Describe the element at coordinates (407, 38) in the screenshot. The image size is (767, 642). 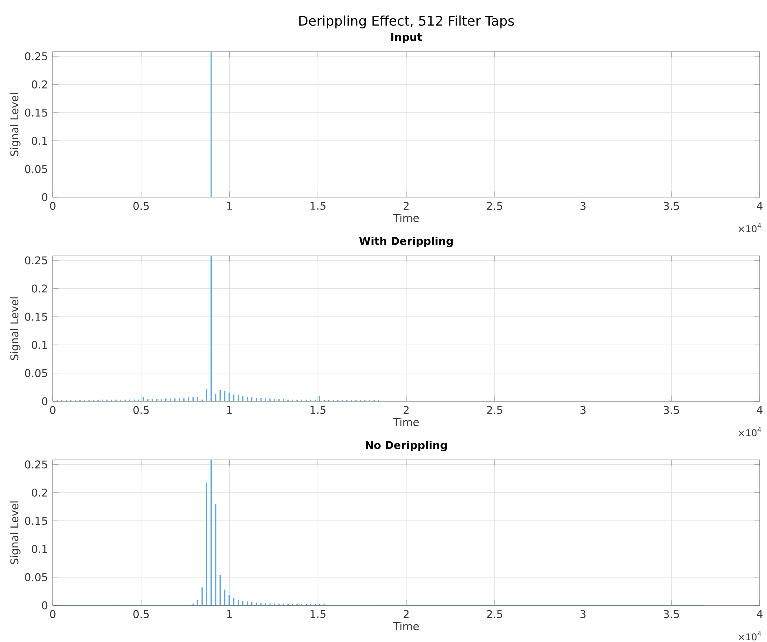
I see `chart-title: Input` at that location.